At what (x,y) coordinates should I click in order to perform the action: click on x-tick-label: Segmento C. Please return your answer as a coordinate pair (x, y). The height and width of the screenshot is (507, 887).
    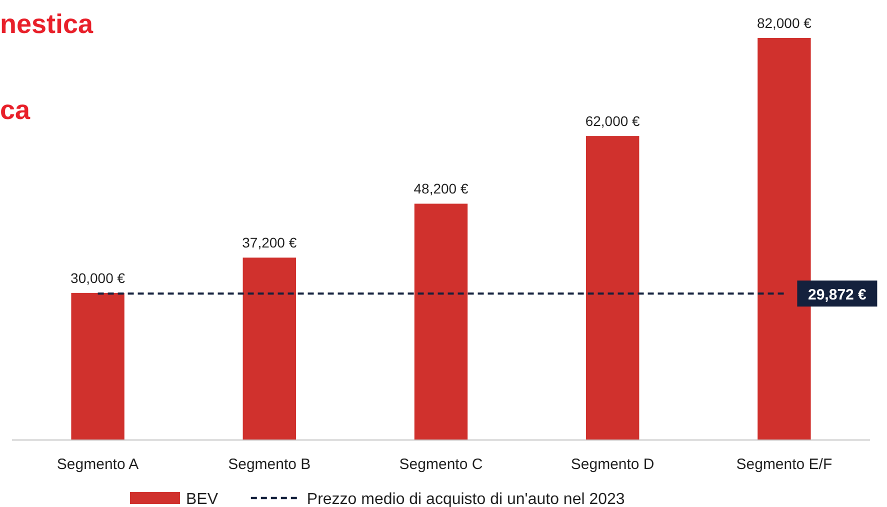
    Looking at the image, I should click on (441, 464).